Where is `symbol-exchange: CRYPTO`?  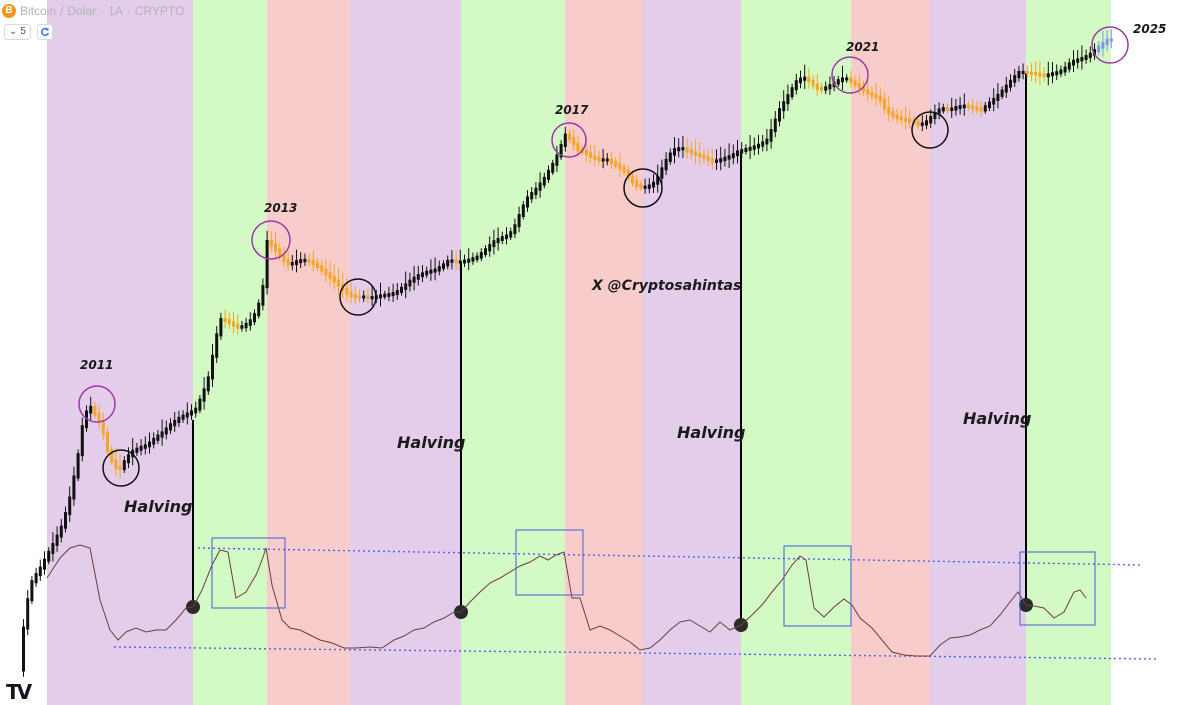
symbol-exchange: CRYPTO is located at coordinates (159, 11).